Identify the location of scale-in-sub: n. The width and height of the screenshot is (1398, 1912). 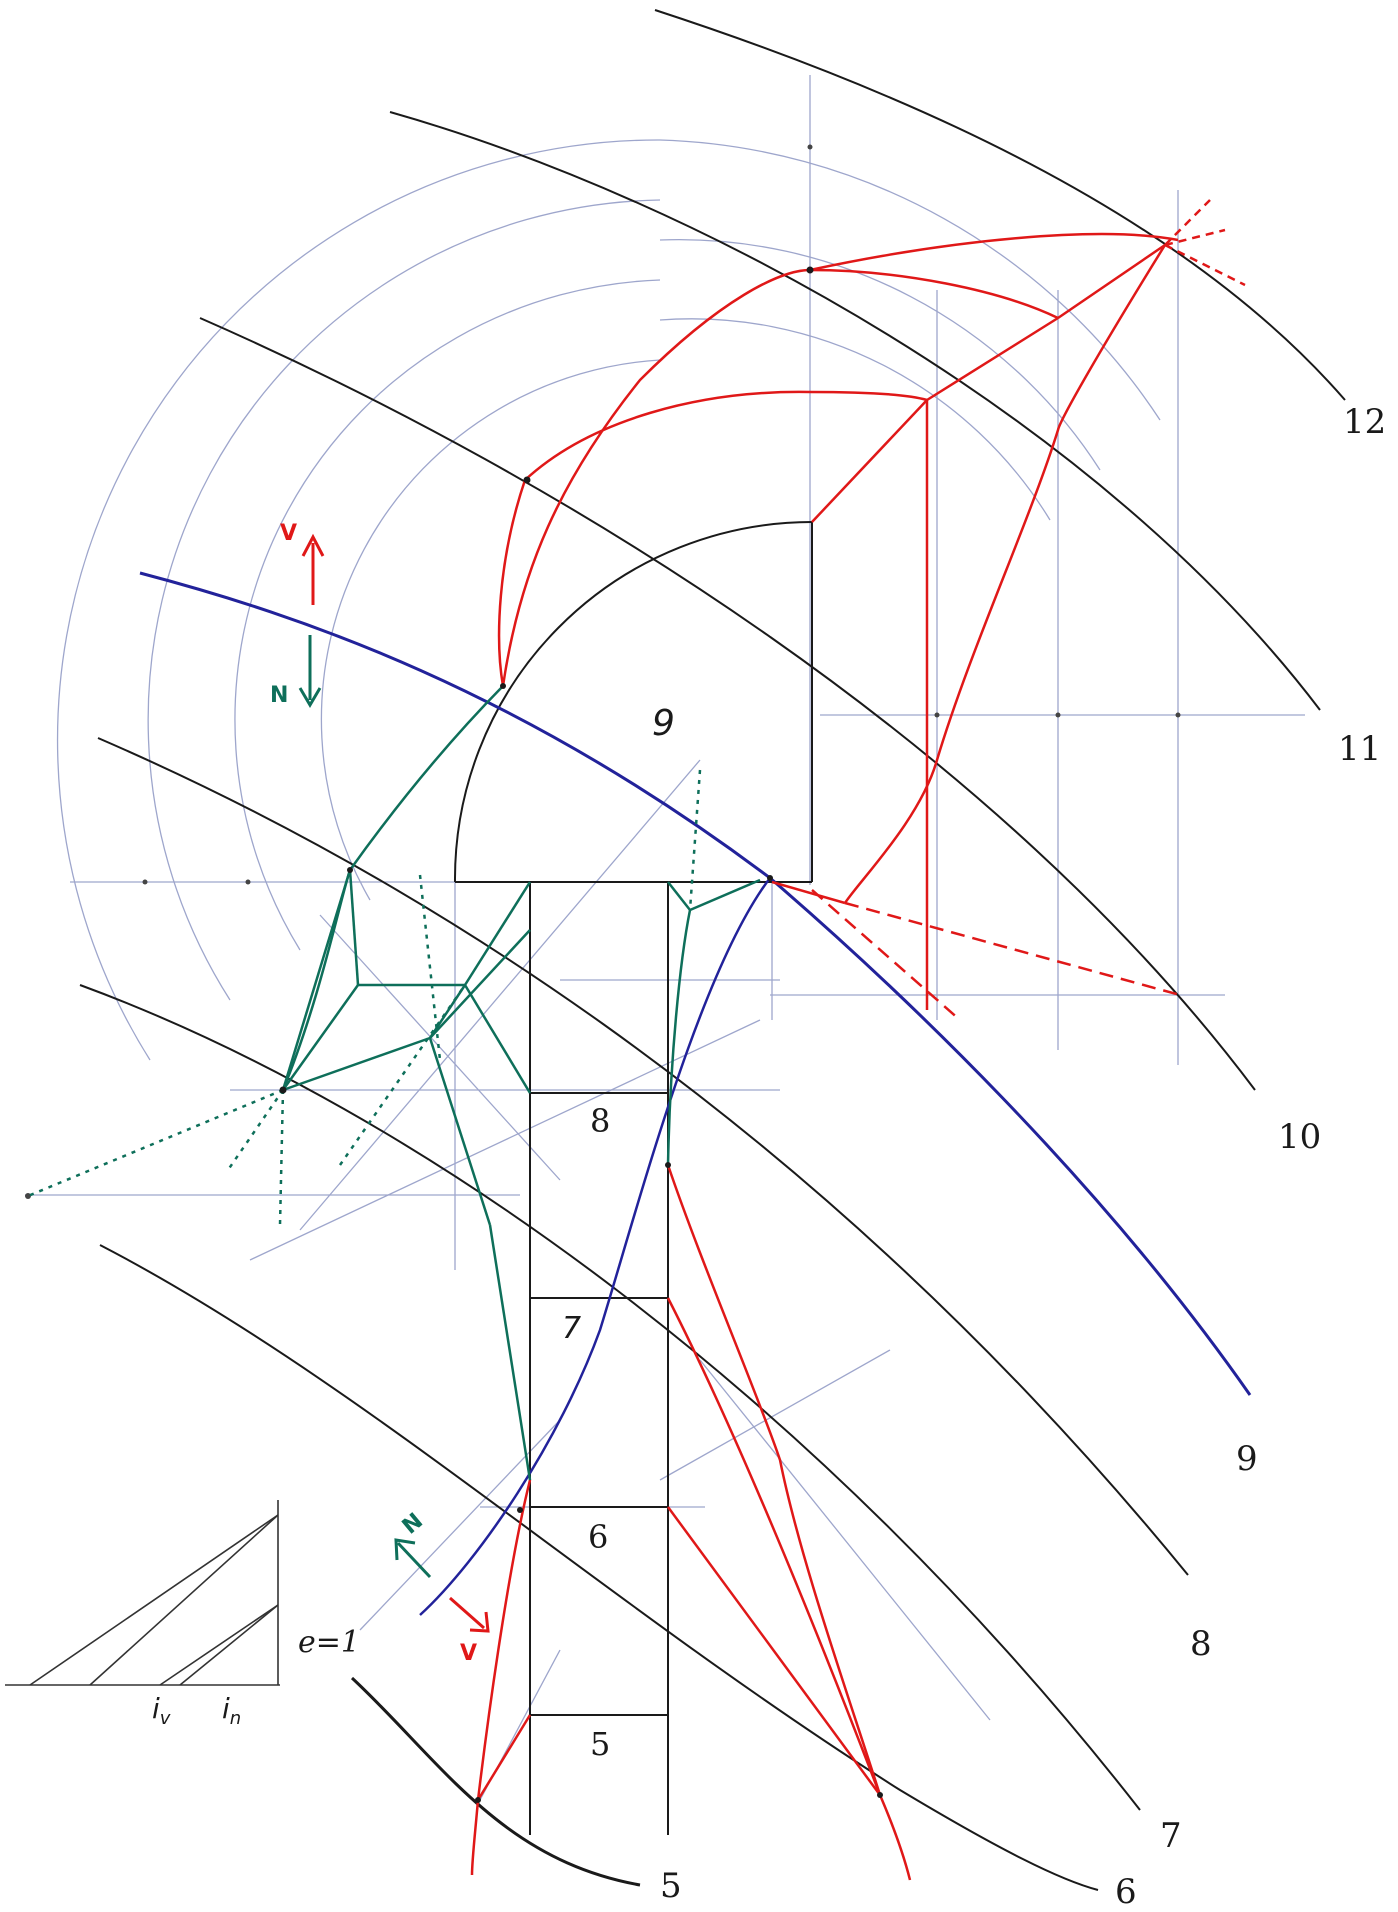
(235, 1718).